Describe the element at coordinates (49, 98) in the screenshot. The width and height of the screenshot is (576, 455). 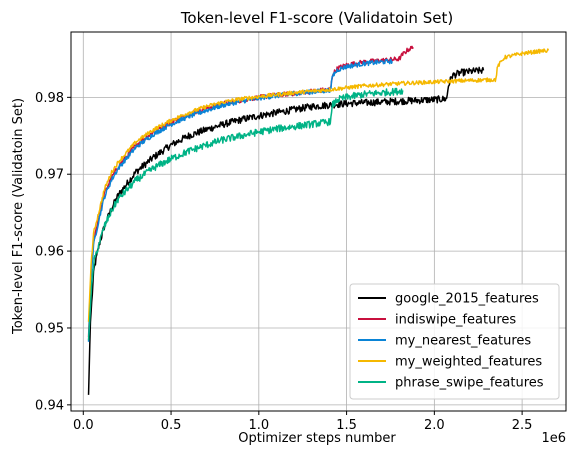
I see `y-tick-label: 0.98` at that location.